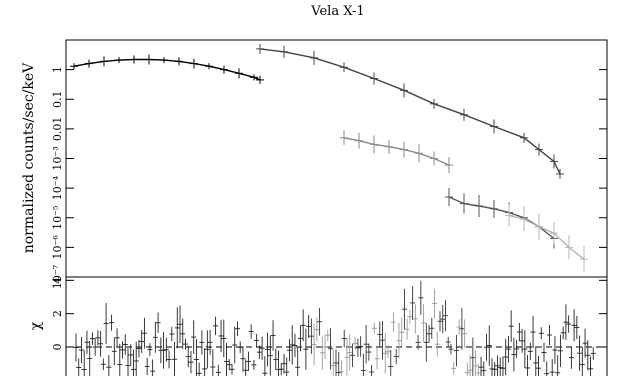  What do you see at coordinates (57, 158) in the screenshot?
I see `spectrum-y-tick-label: 10⁻³` at bounding box center [57, 158].